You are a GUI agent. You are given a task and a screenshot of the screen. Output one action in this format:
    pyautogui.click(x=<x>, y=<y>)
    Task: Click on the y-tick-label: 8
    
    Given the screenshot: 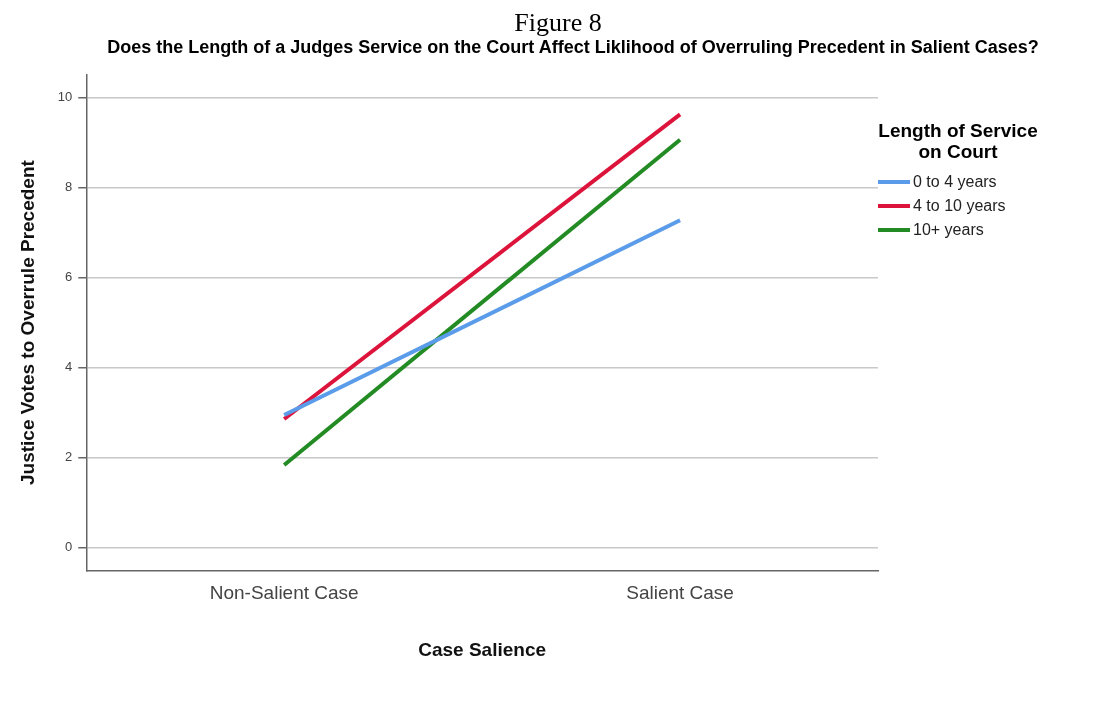 What is the action you would take?
    pyautogui.click(x=69, y=187)
    